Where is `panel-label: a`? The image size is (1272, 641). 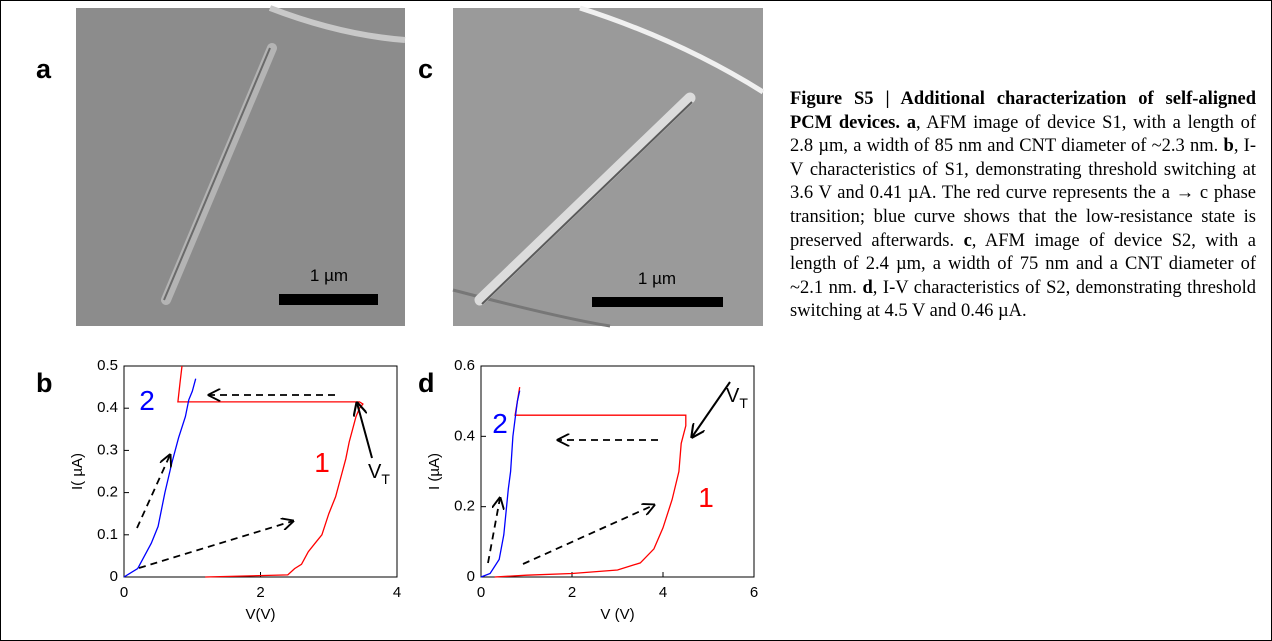
panel-label: a is located at coordinates (44, 69).